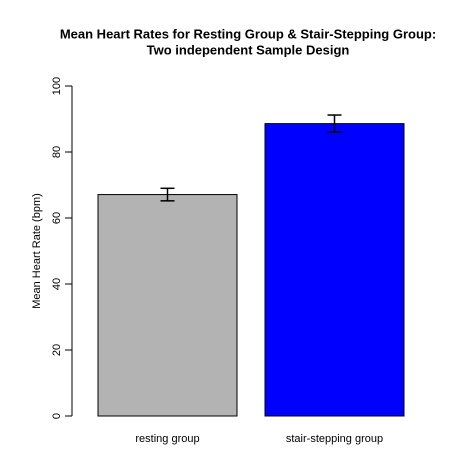 This screenshot has height=474, width=474. What do you see at coordinates (57, 350) in the screenshot?
I see `y-tick-label: 20` at bounding box center [57, 350].